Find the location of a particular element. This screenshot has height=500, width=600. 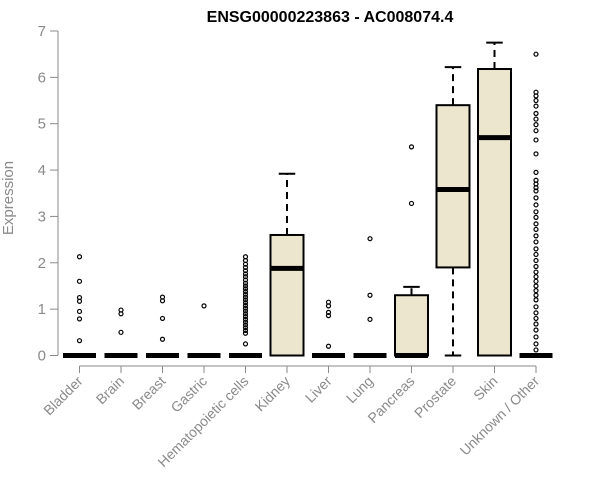

box-pancreas is located at coordinates (411, 251).